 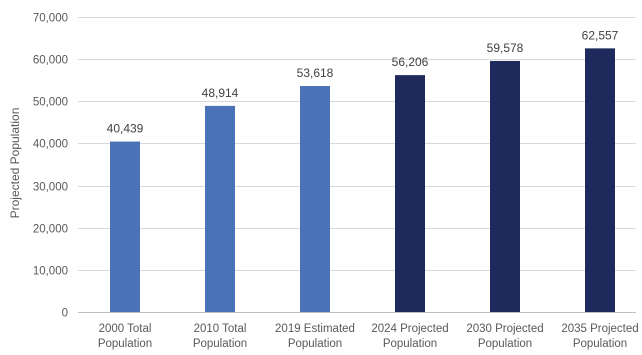 I want to click on category-label: 2024 Projected, so click(x=409, y=329).